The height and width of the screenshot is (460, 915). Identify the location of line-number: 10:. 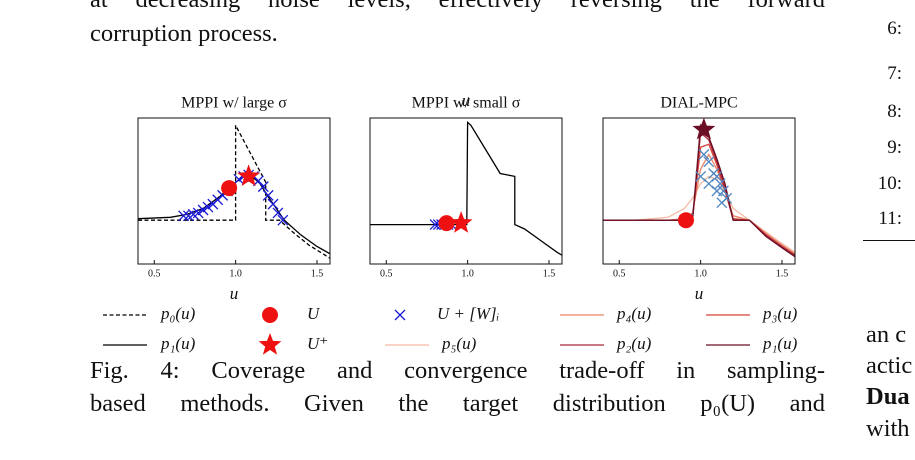
(889, 183).